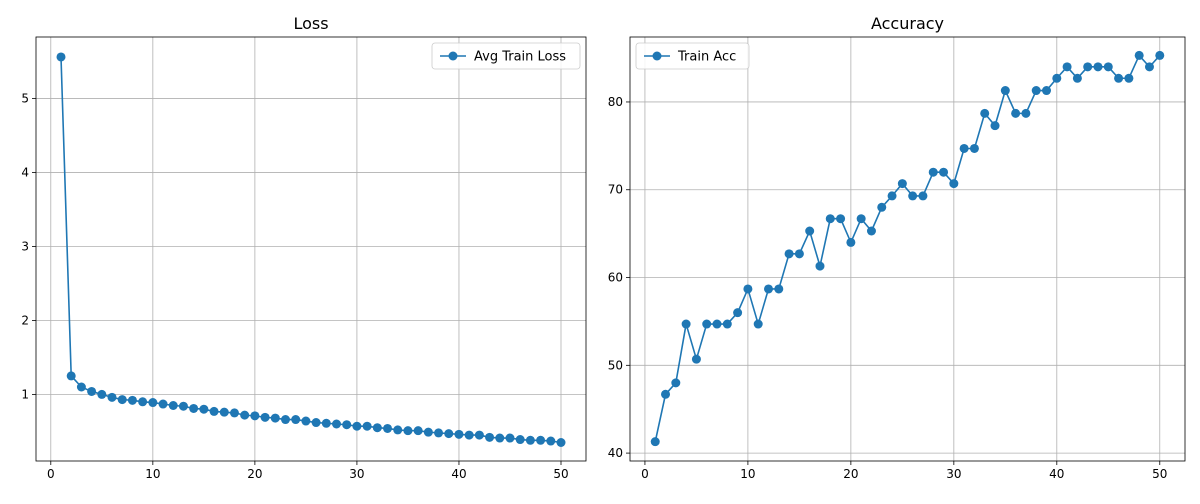 The image size is (1200, 504). I want to click on x-tick-label: 0, so click(51, 474).